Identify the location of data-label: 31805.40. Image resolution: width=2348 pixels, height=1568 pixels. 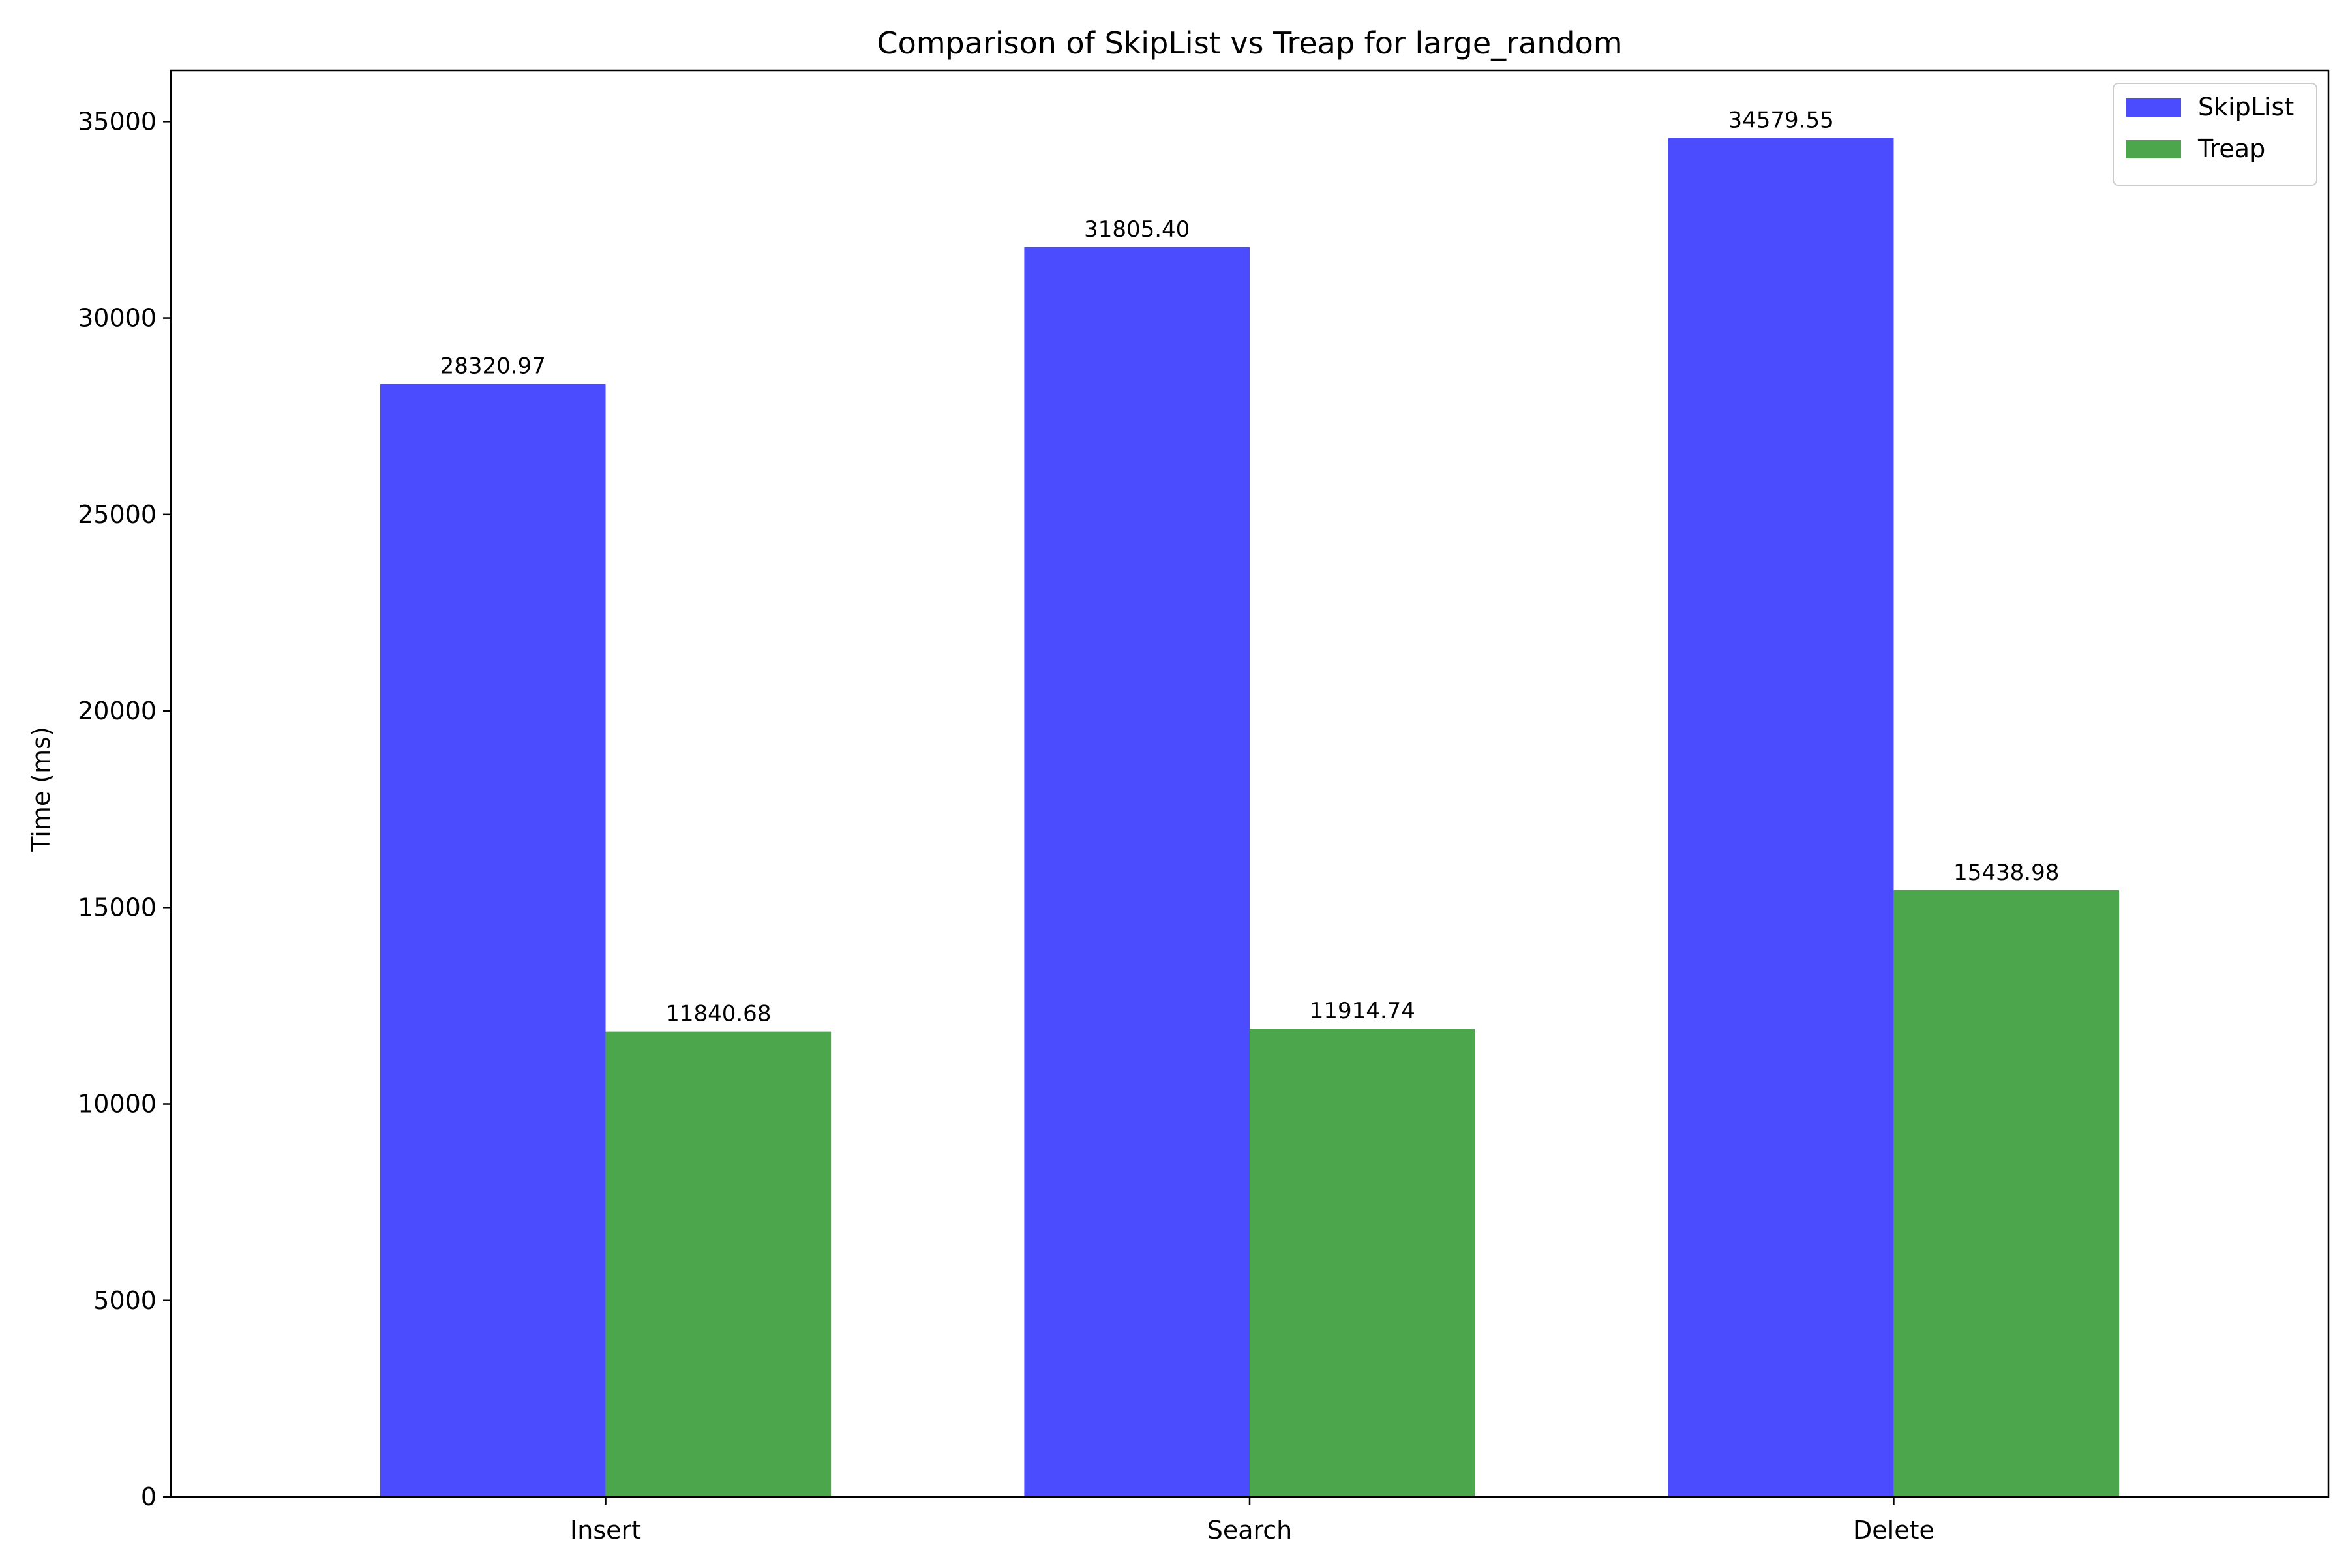
(1137, 230).